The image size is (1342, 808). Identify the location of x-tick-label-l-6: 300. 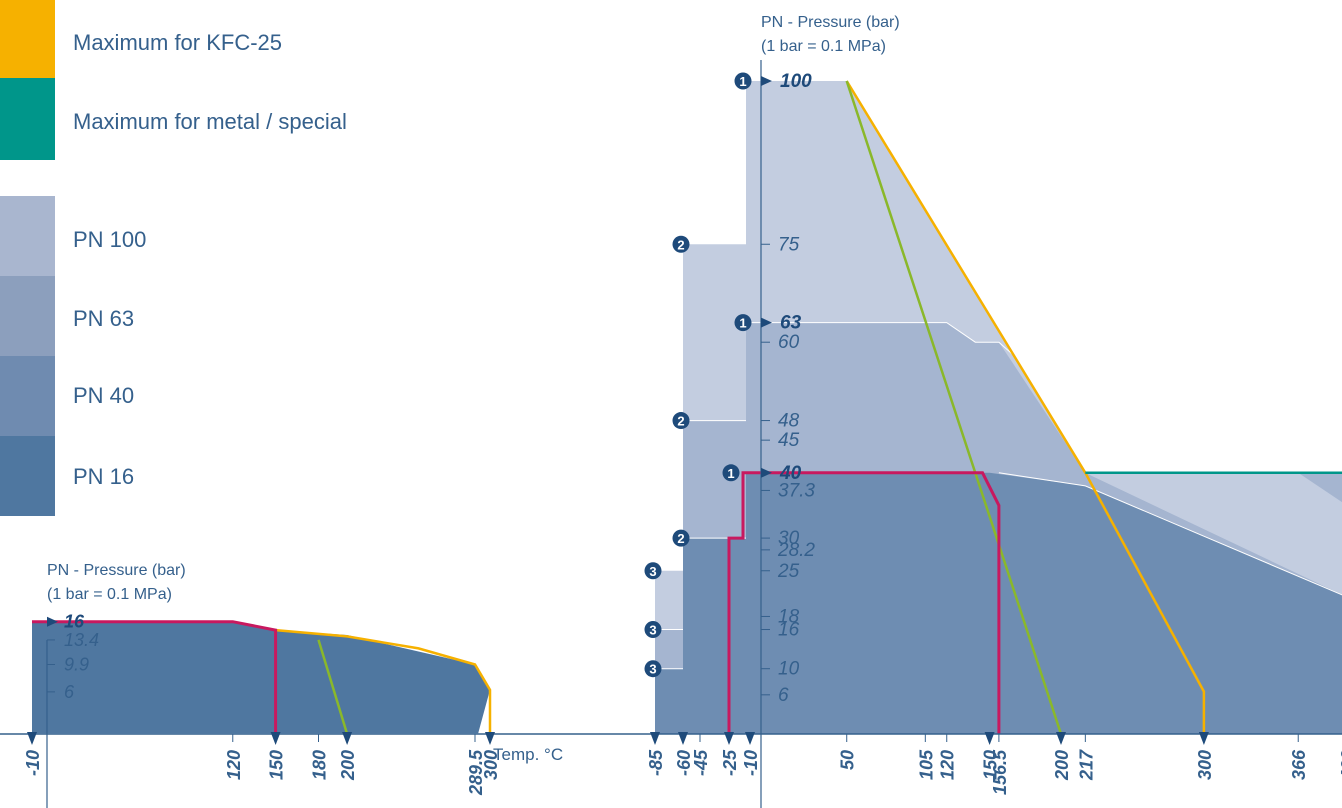
(491, 765).